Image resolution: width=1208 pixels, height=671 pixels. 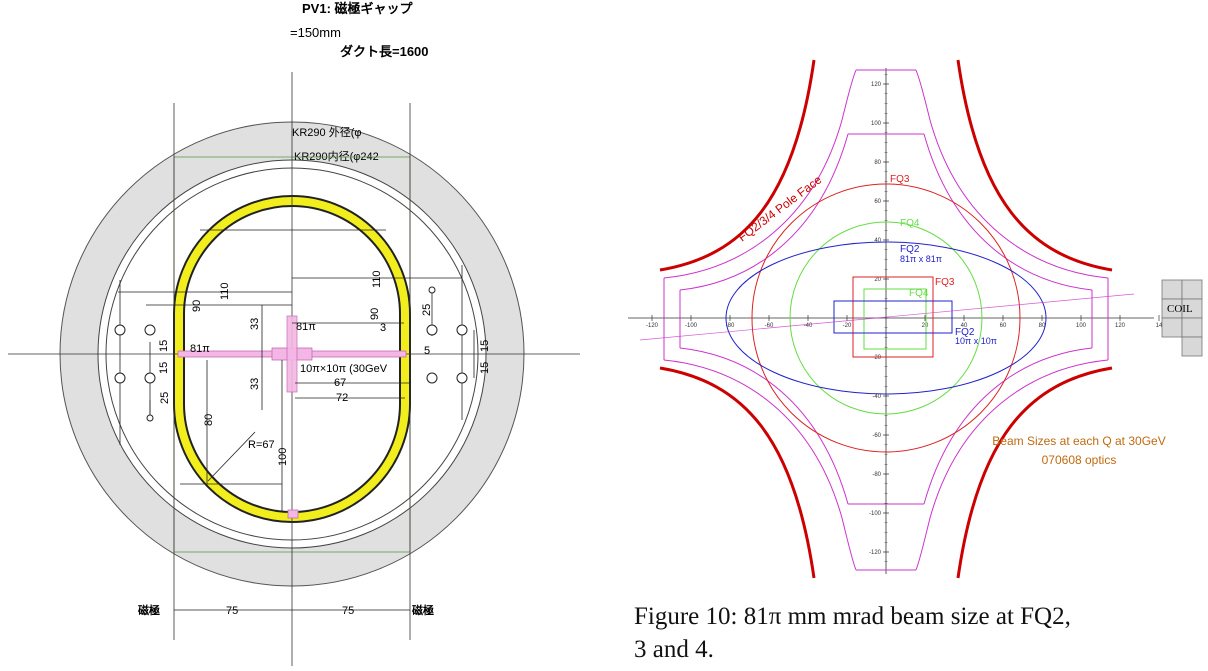 What do you see at coordinates (1003, 326) in the screenshot?
I see `x-tick-label: 60` at bounding box center [1003, 326].